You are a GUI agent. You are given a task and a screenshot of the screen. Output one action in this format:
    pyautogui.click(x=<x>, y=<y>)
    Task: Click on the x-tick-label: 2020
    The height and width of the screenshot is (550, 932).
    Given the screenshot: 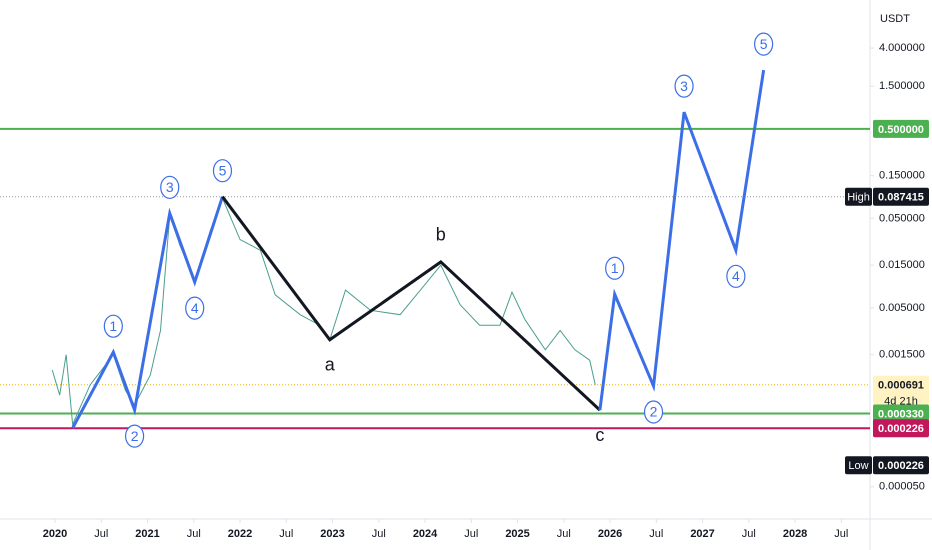 What is the action you would take?
    pyautogui.click(x=55, y=534)
    